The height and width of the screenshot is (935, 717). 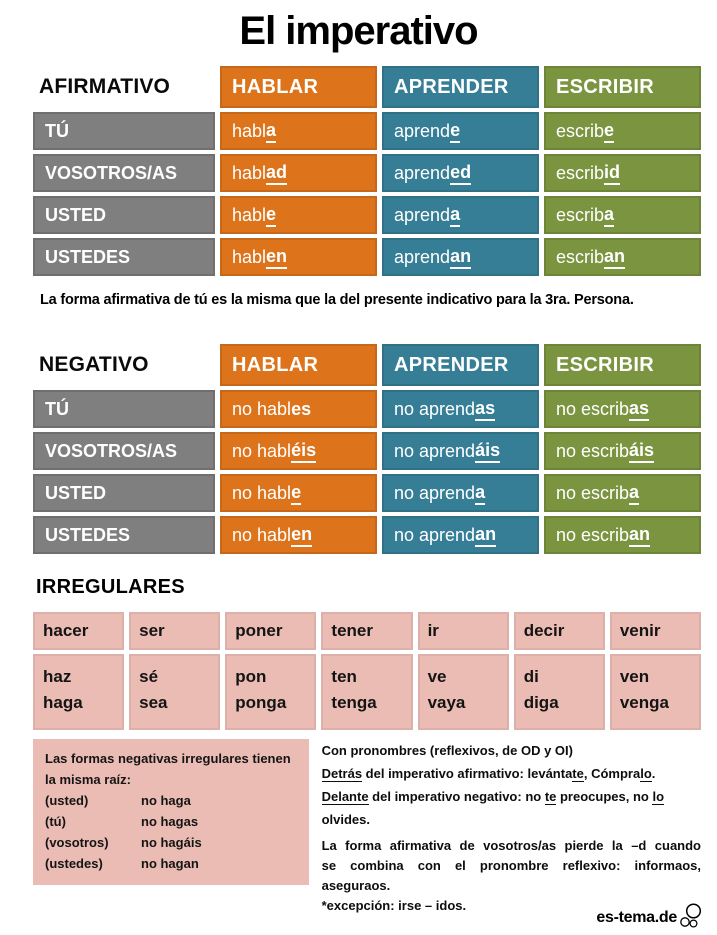 I want to click on logo-text: es-tema.de, so click(x=636, y=917).